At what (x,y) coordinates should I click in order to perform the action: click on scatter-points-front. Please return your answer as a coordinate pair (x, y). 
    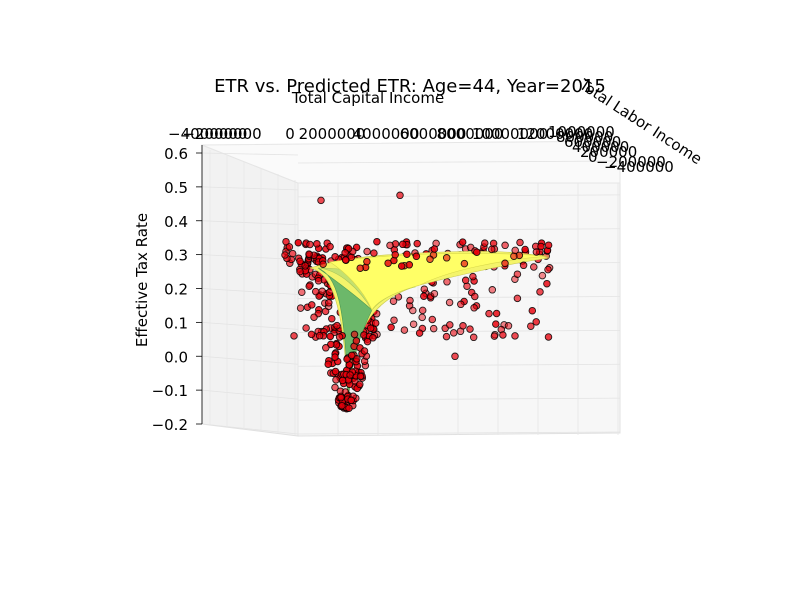
    Looking at the image, I should click on (411, 325).